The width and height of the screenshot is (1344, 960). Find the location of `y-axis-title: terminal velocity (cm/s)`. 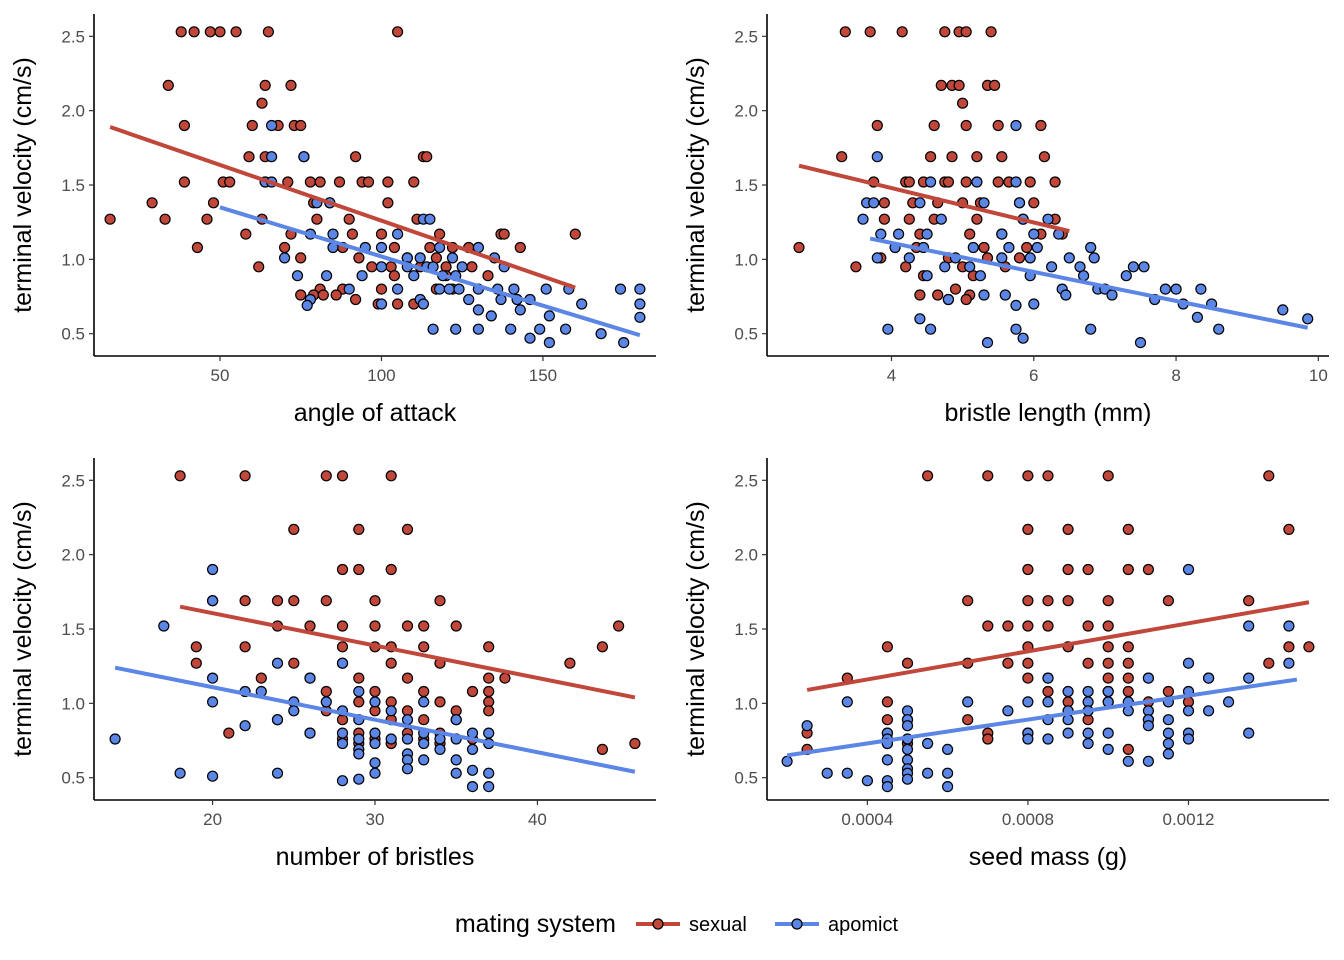

y-axis-title: terminal velocity (cm/s) is located at coordinates (696, 185).